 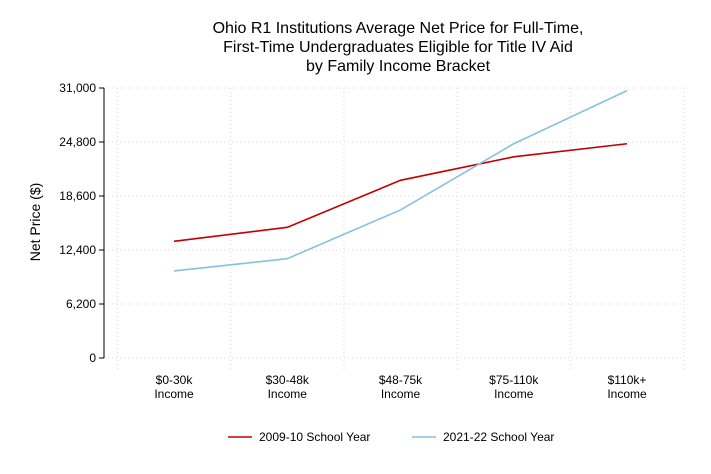 I want to click on x-tick-label: $0-30k Income, so click(x=174, y=387).